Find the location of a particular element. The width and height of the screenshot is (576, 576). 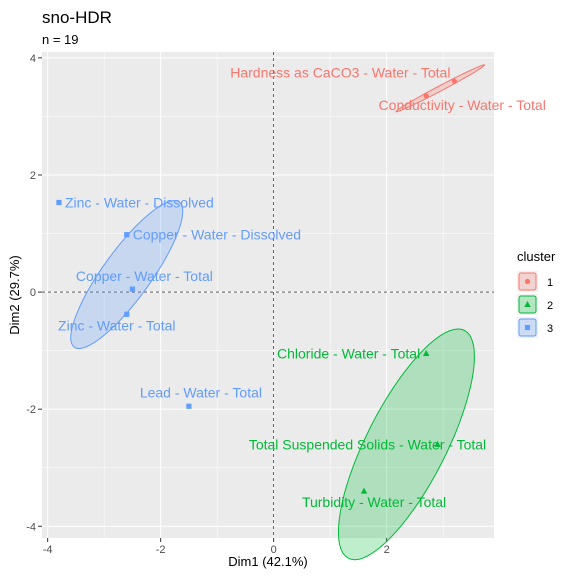

legend-label-1: 1 is located at coordinates (550, 283).